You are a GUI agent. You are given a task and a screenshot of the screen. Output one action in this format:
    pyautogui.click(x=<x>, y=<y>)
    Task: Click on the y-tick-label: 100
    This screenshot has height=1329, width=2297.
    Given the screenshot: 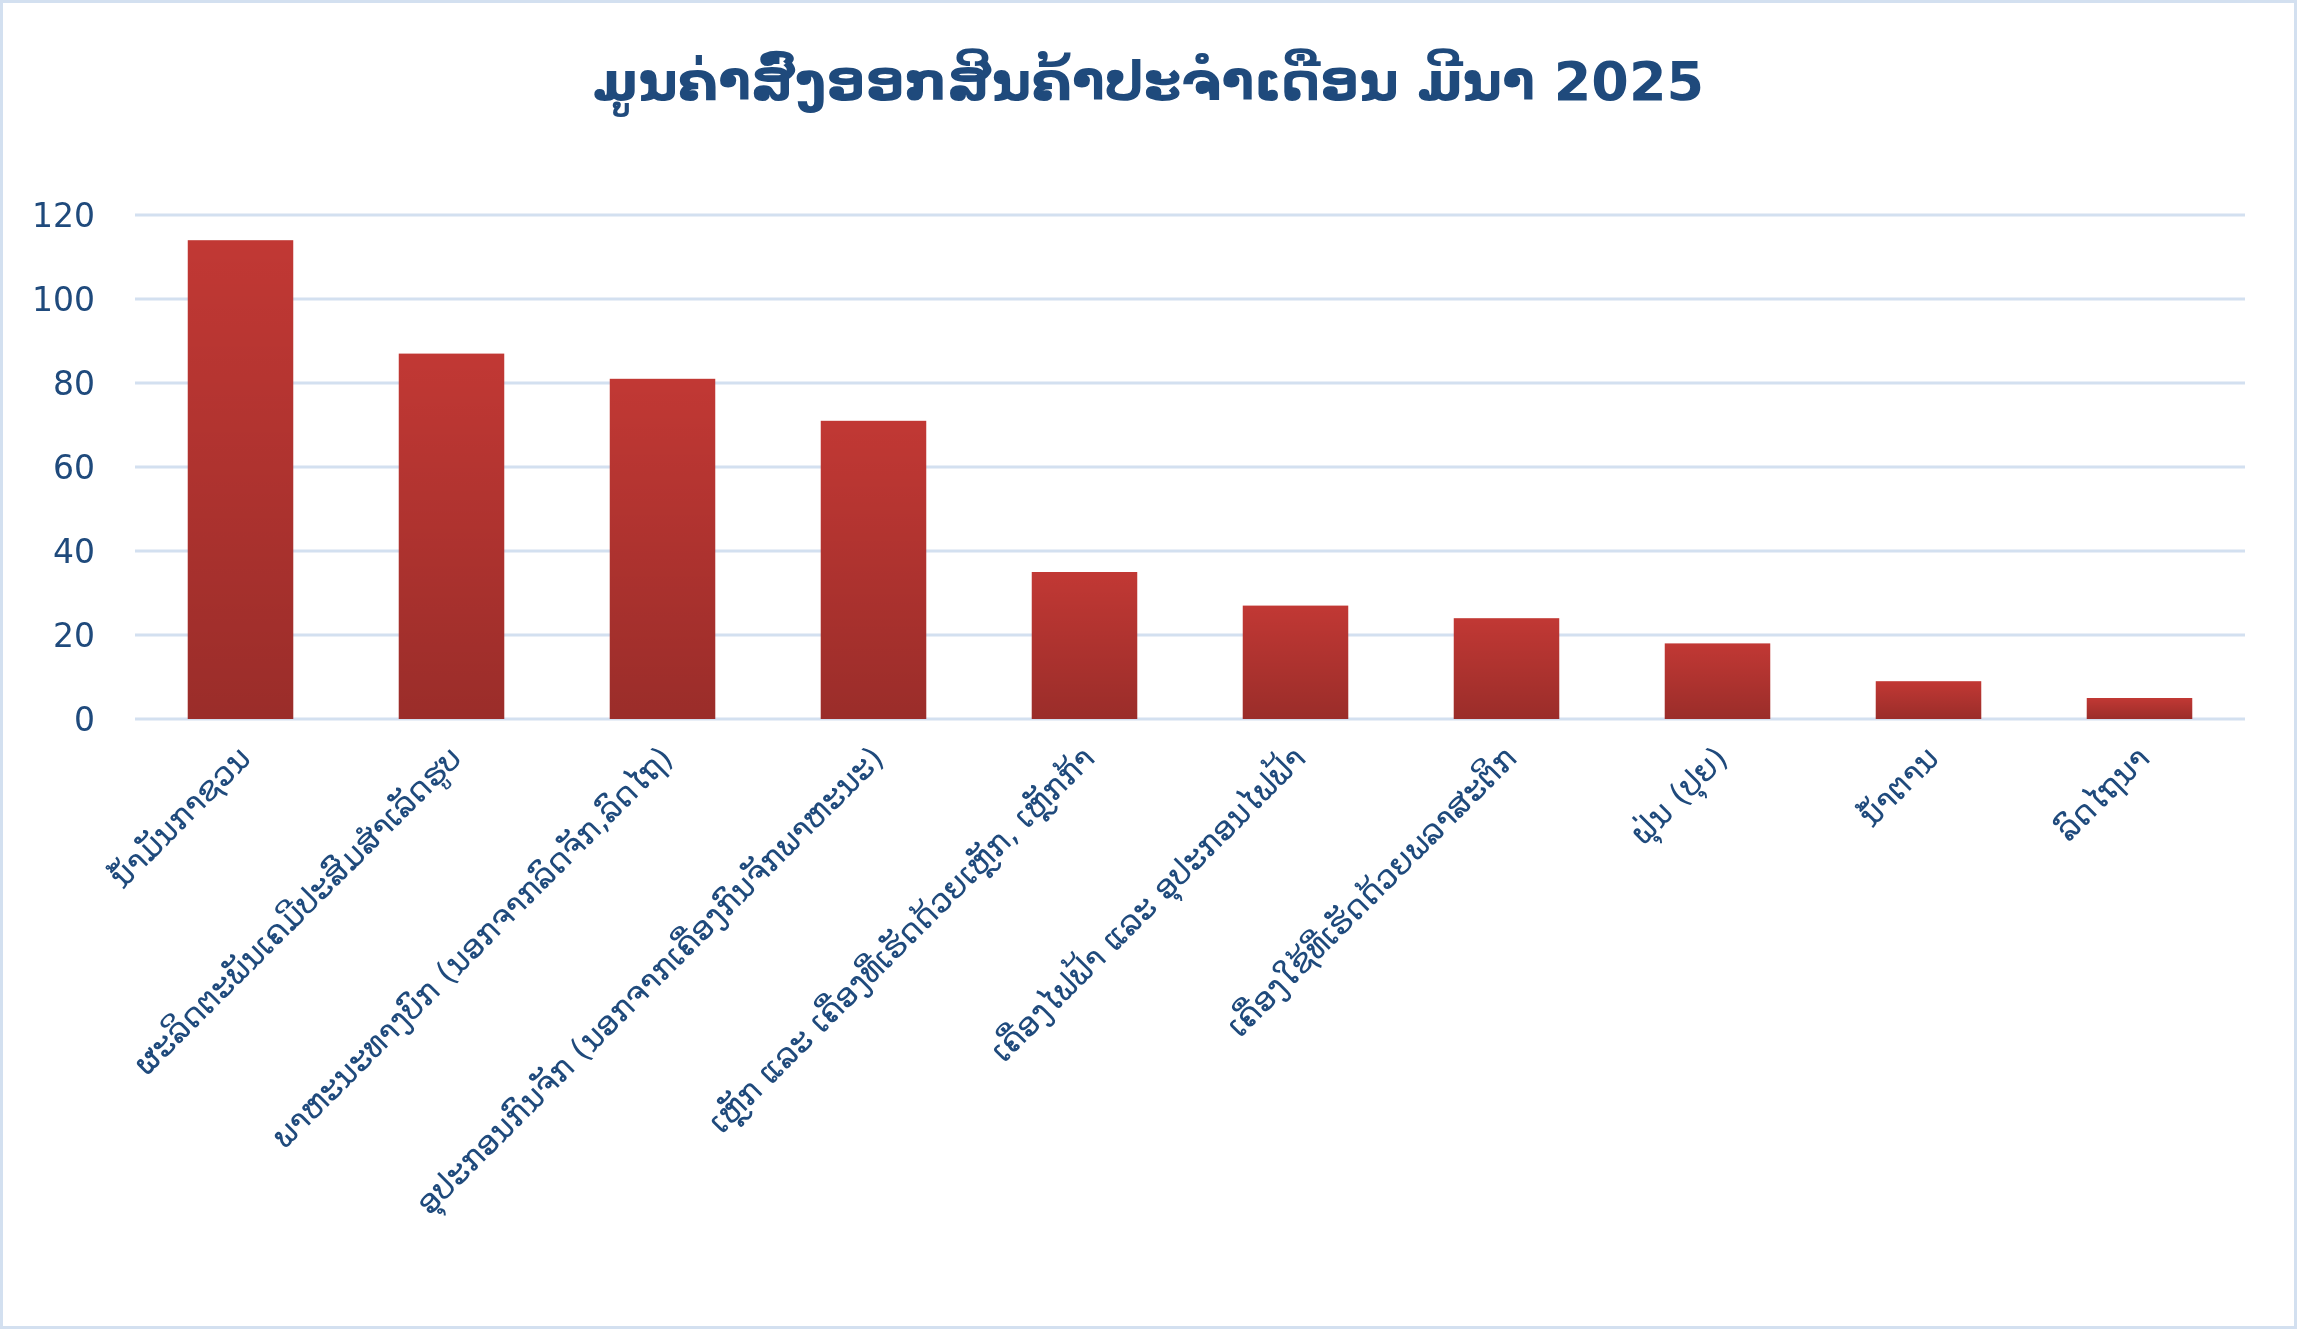 What is the action you would take?
    pyautogui.click(x=63, y=299)
    